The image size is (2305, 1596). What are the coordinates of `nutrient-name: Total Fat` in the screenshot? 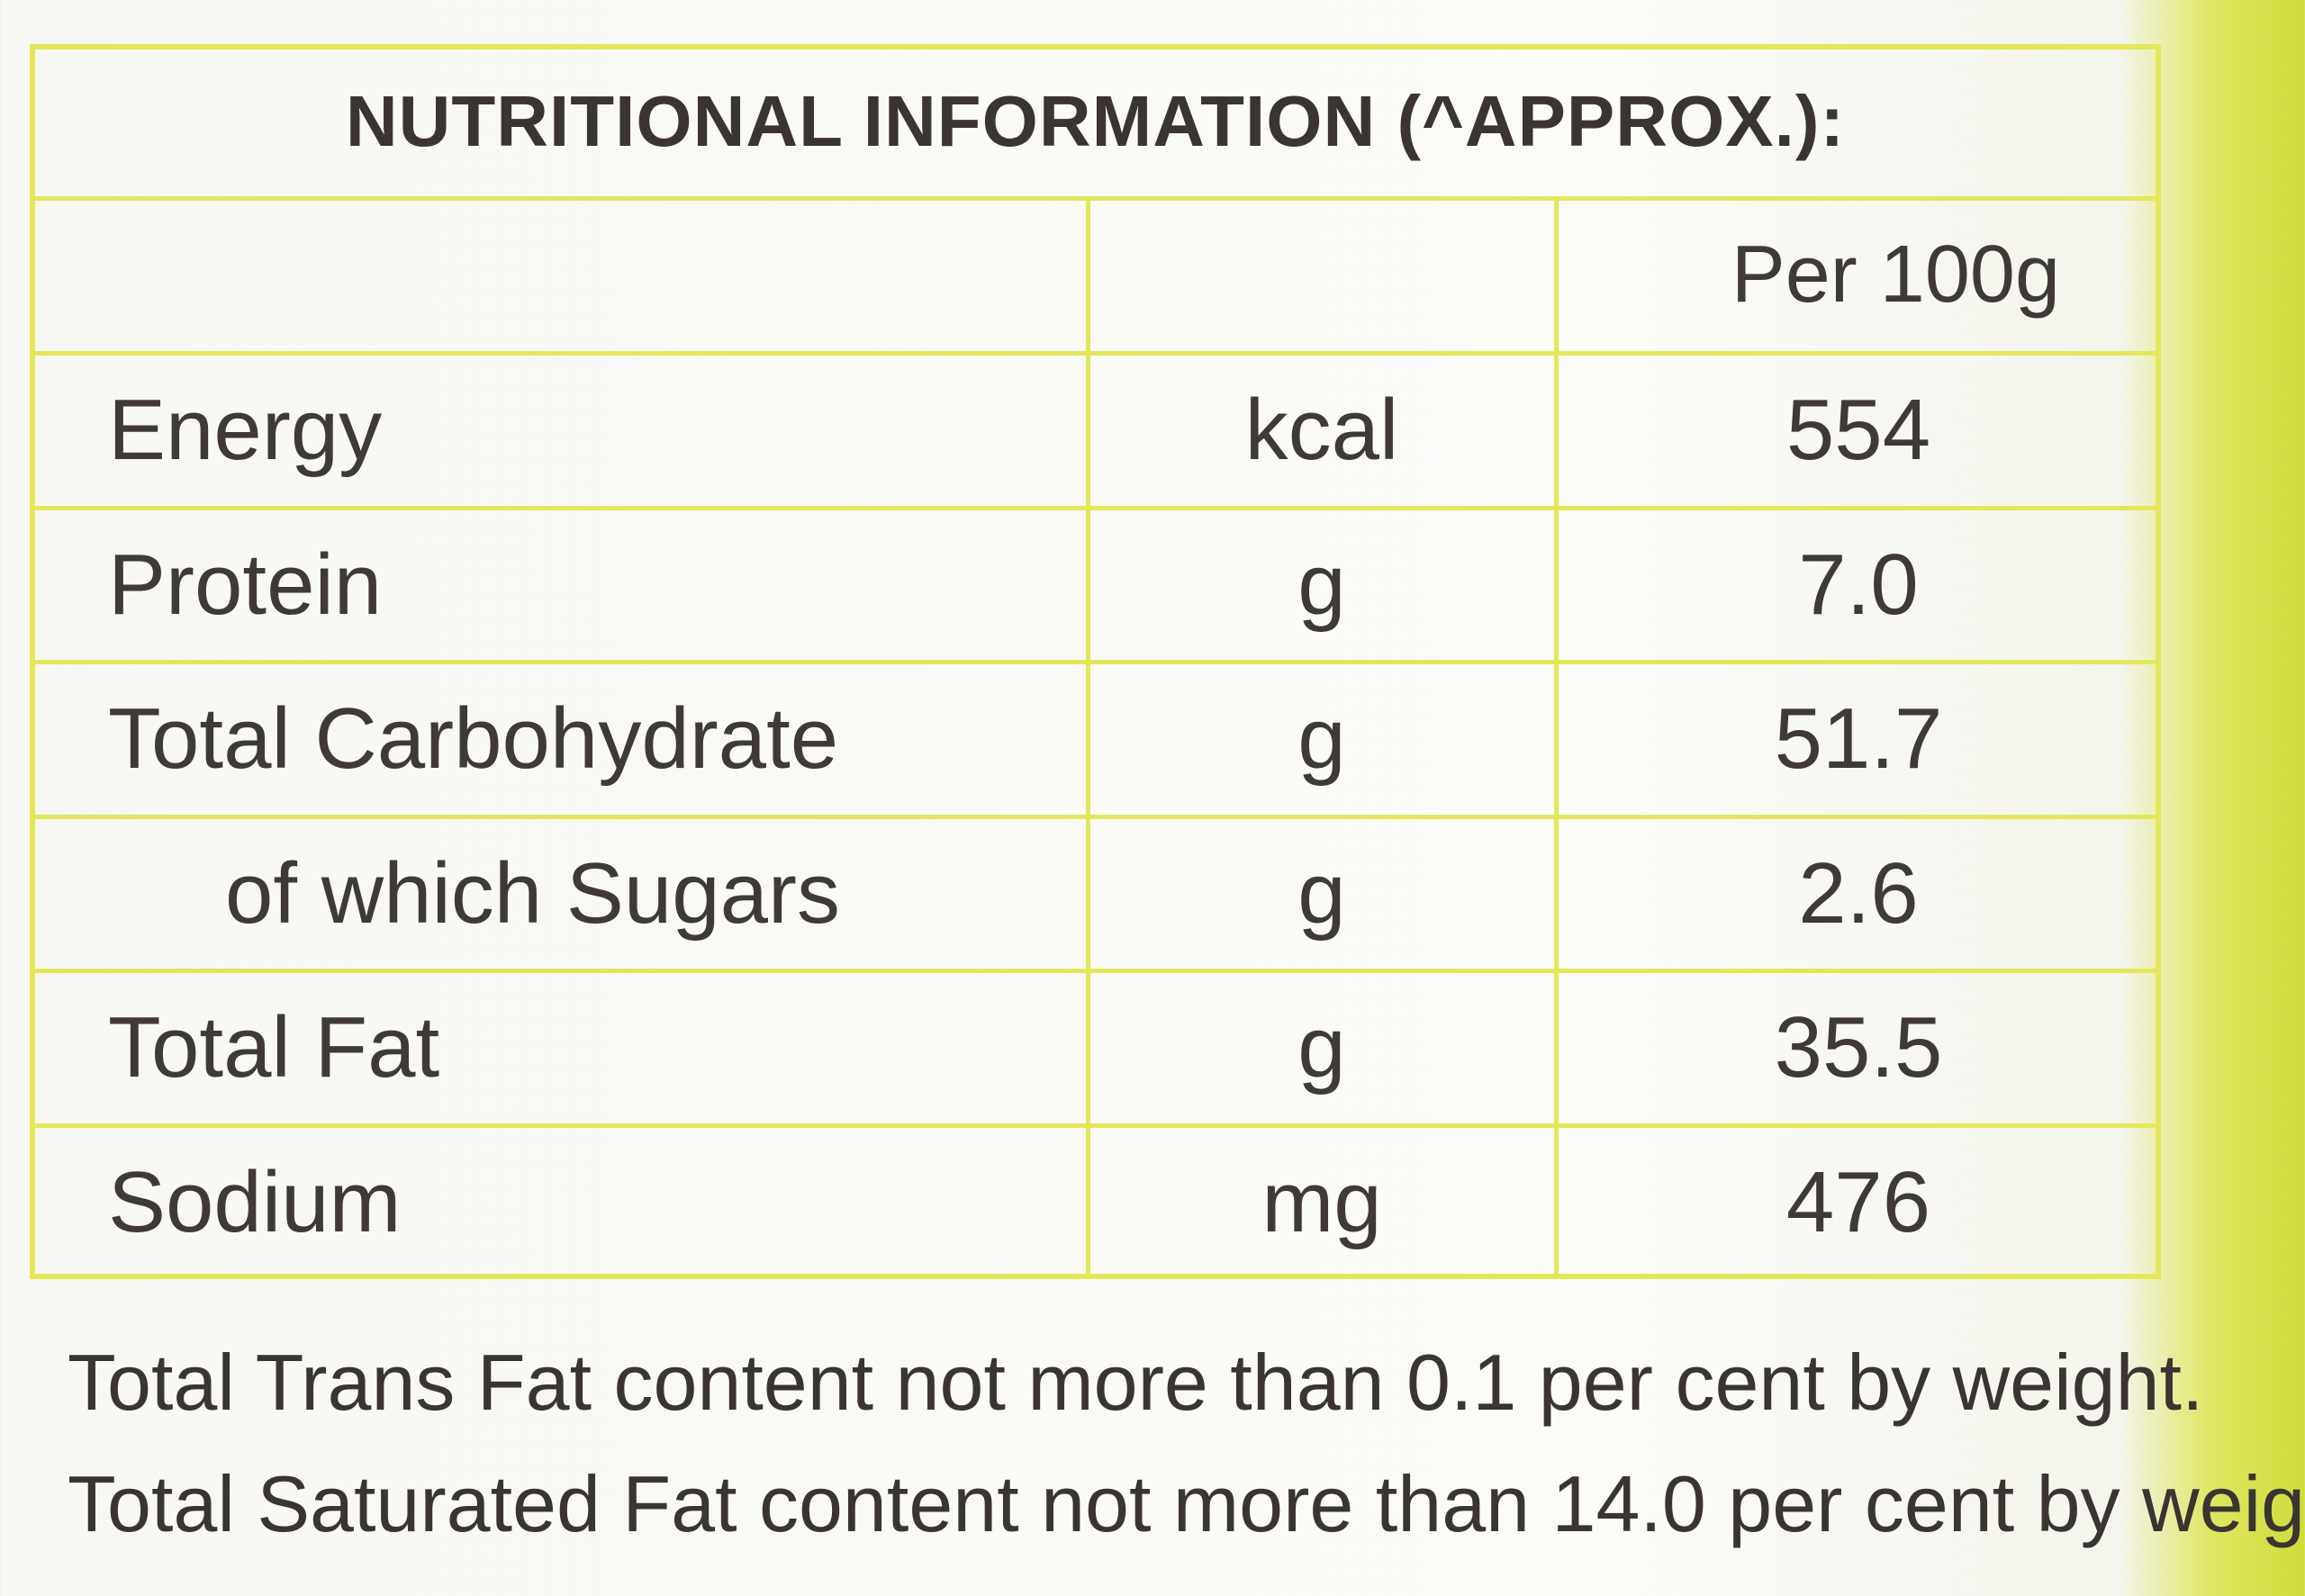 It's located at (274, 1047).